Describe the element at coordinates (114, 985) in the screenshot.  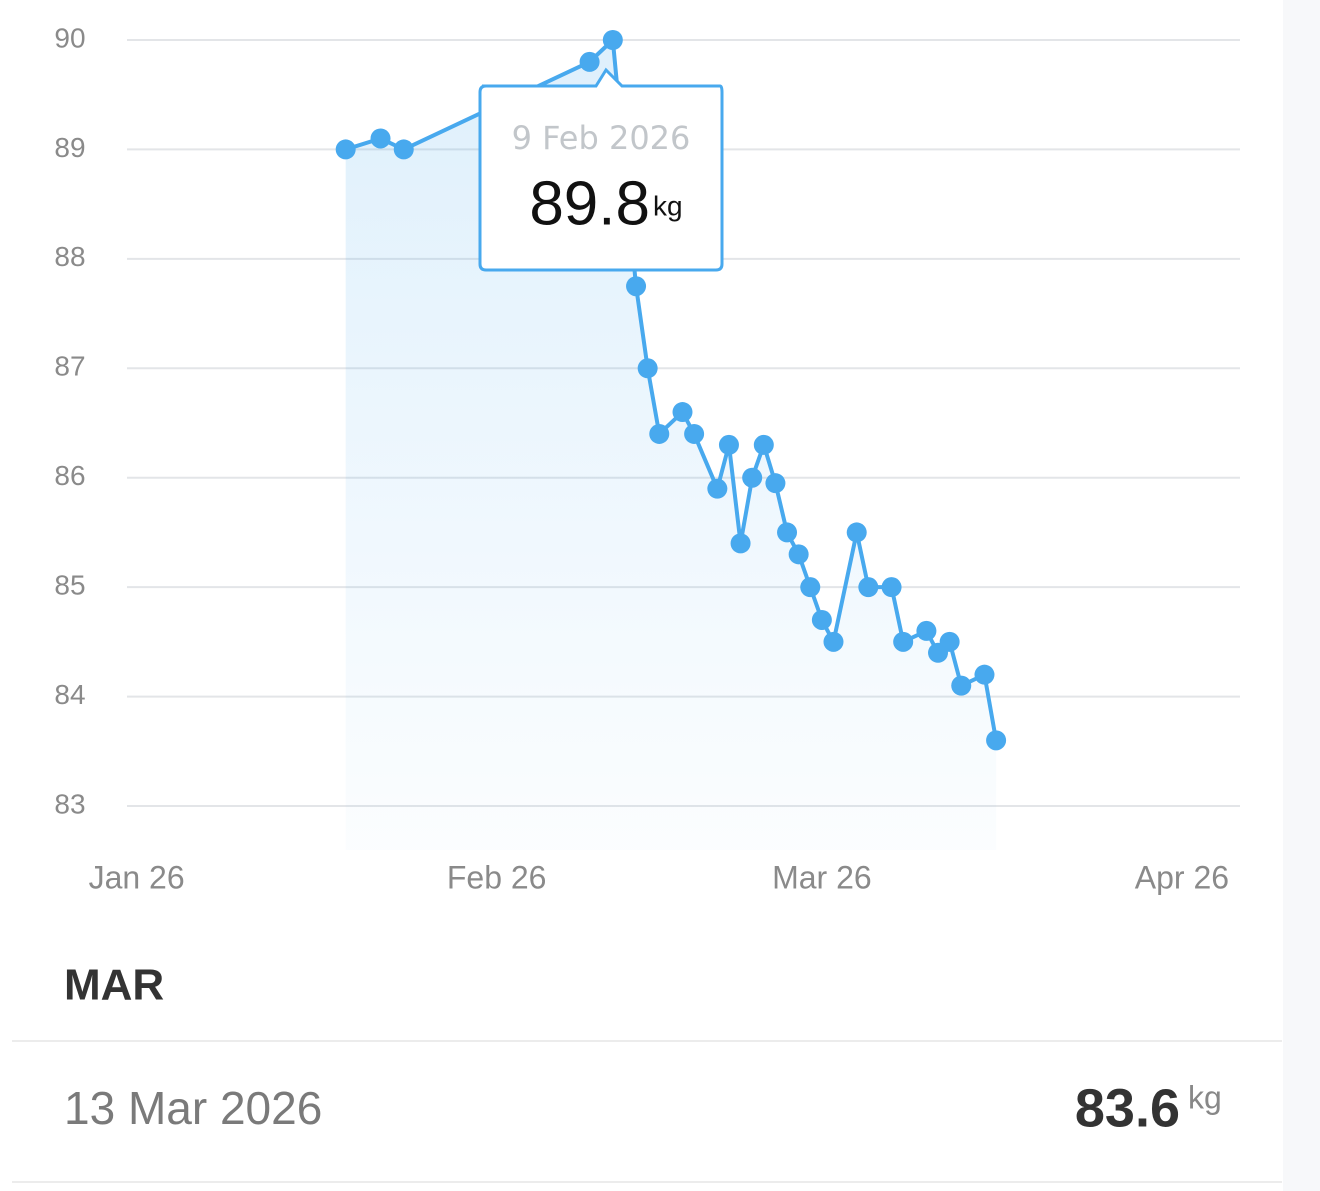
I see `month-heading: MAR` at that location.